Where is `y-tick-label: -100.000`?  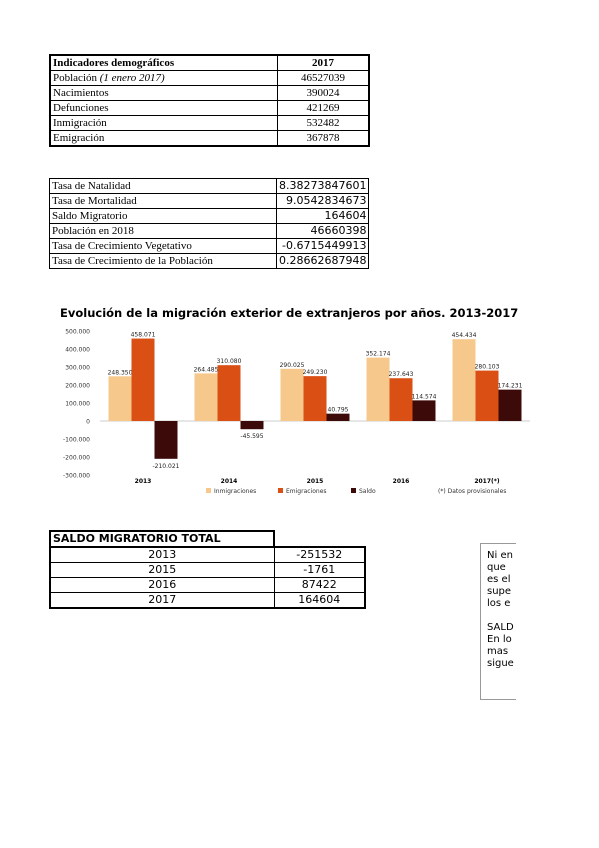 y-tick-label: -100.000 is located at coordinates (76, 440).